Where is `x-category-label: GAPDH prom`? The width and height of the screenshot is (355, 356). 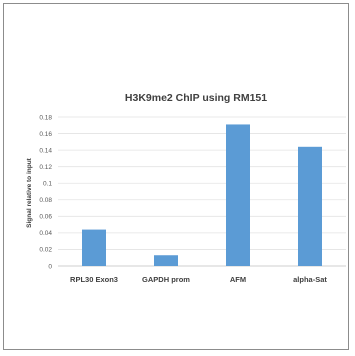 x-category-label: GAPDH prom is located at coordinates (166, 279).